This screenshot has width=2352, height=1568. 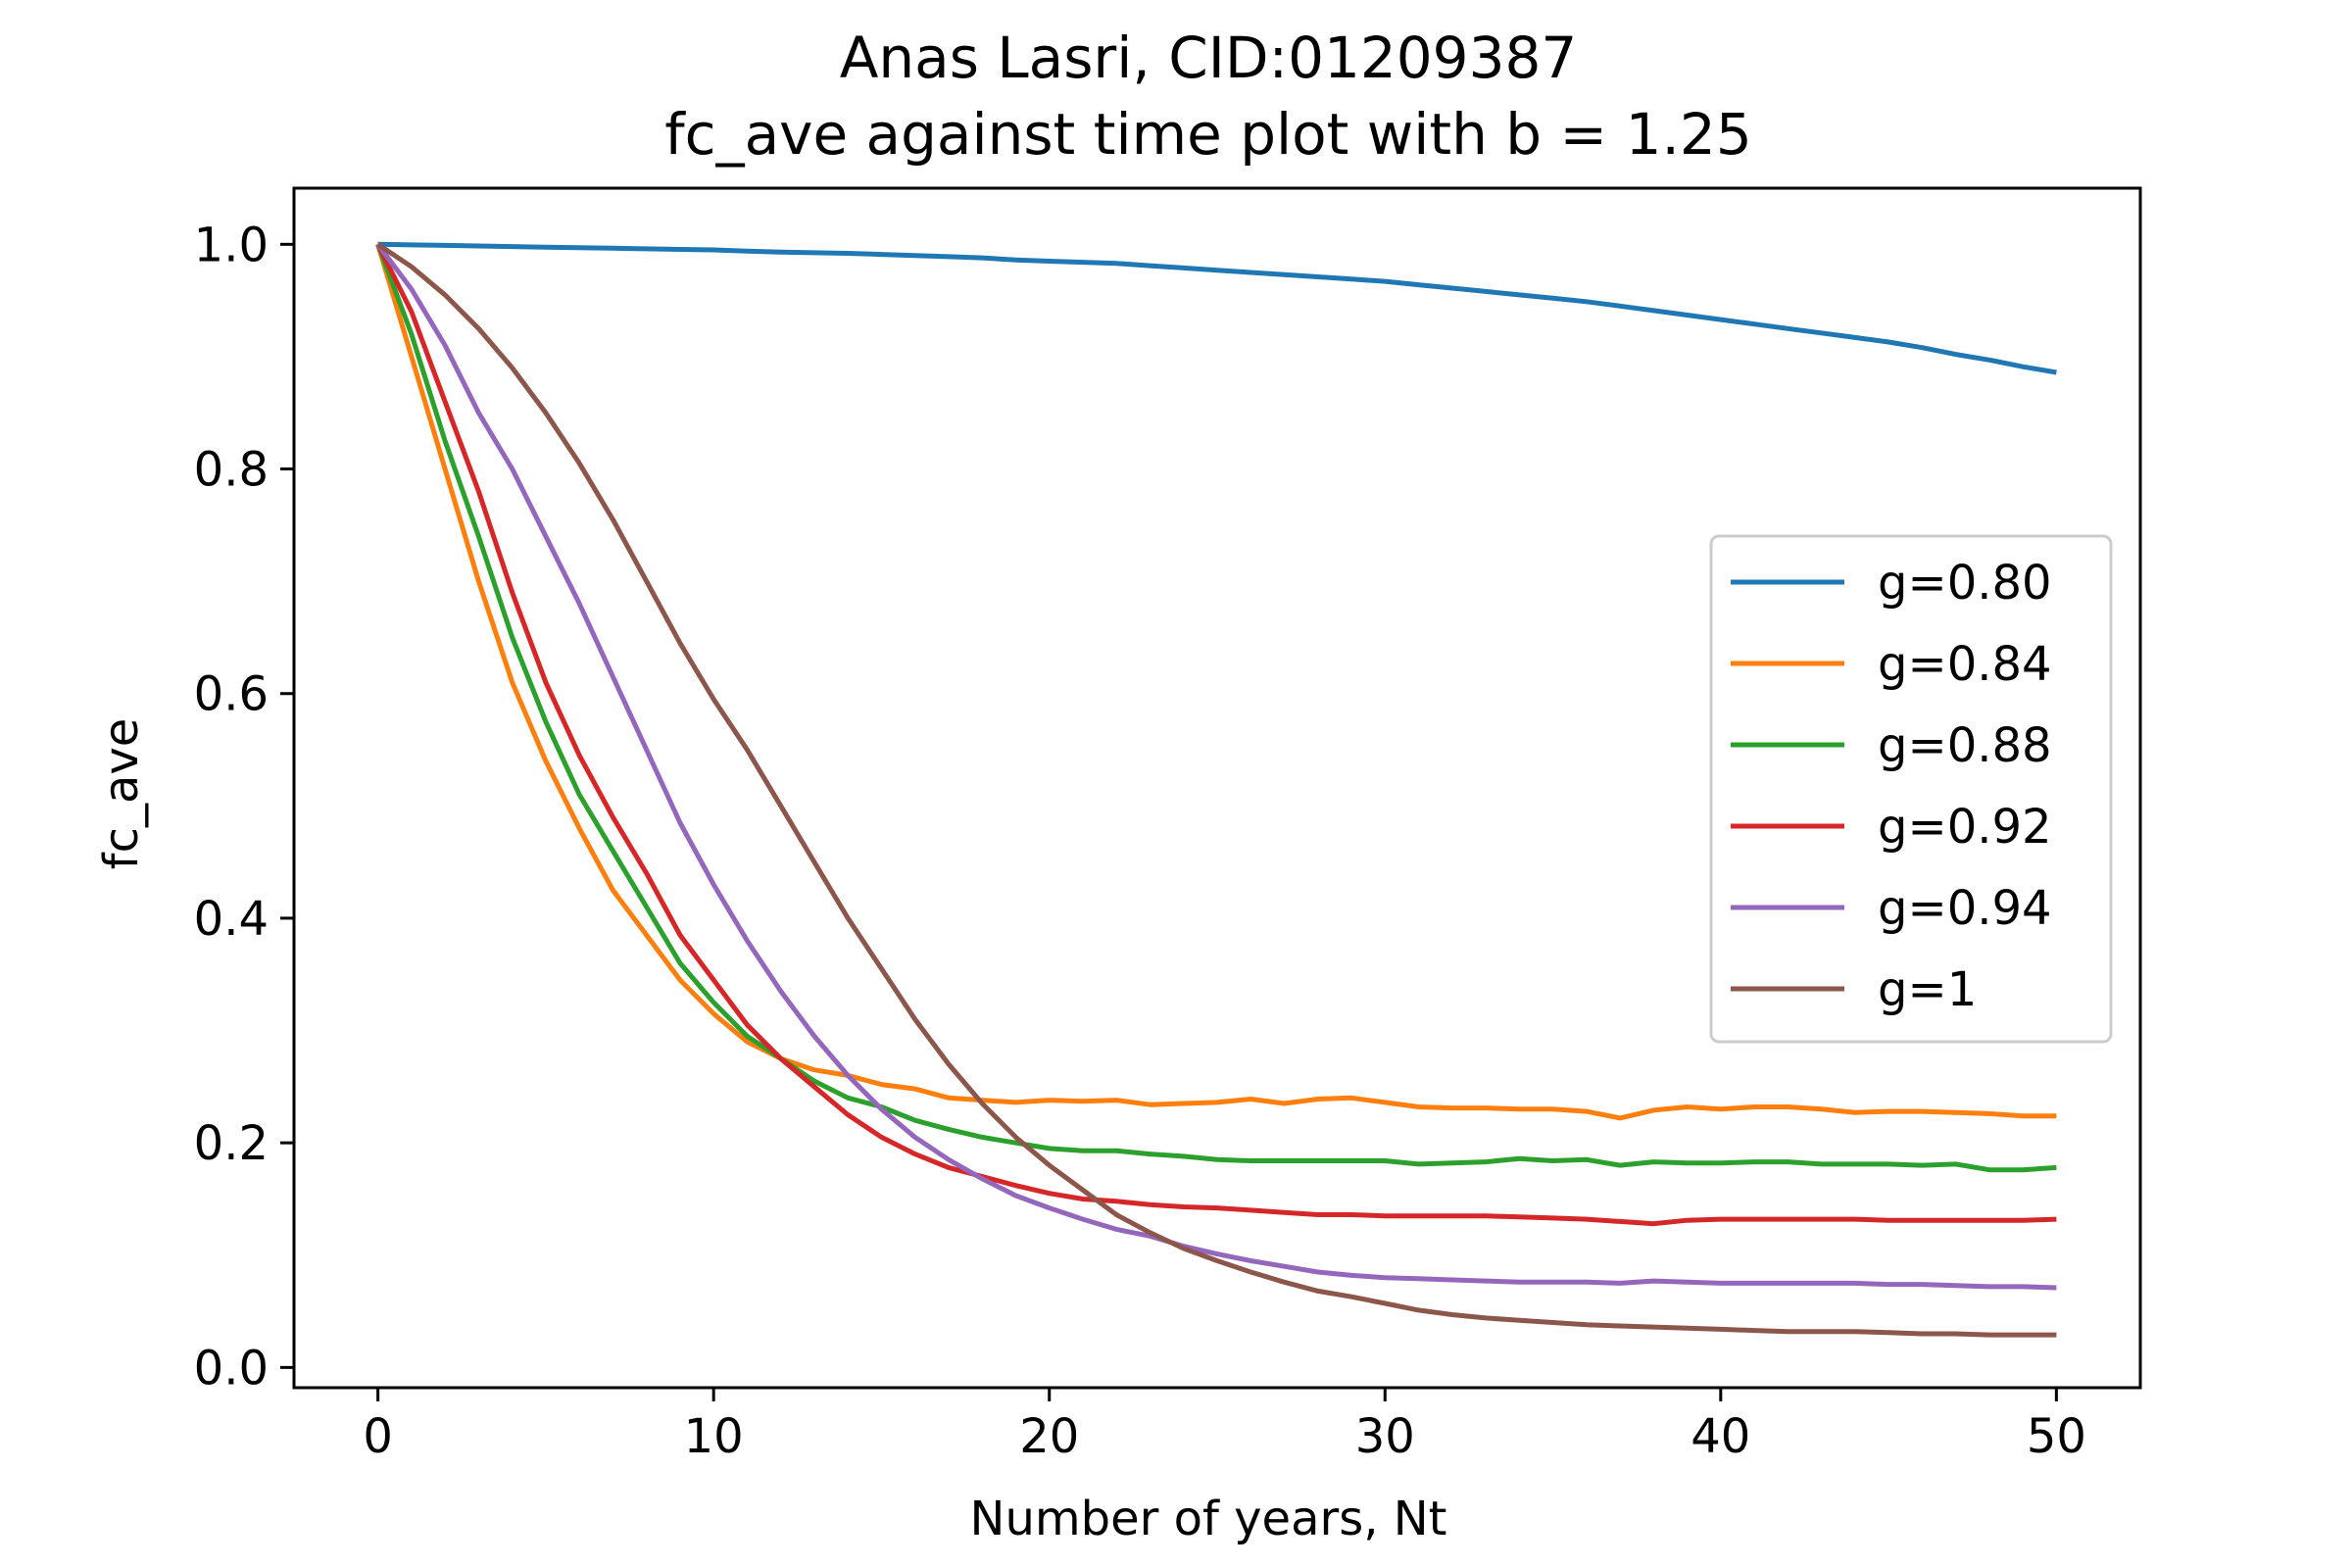 I want to click on x-tick-label: 40, so click(x=1720, y=1436).